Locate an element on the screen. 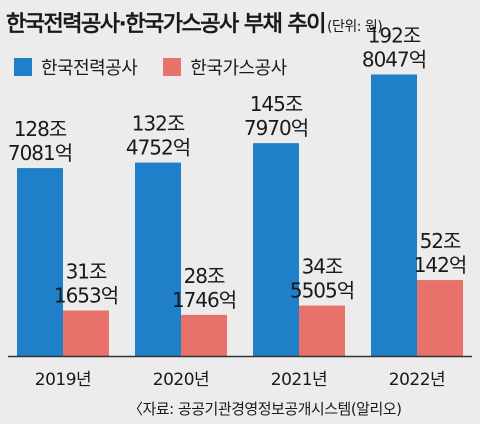 This screenshot has height=424, width=480. data-label-kogas-4-1: 52조 is located at coordinates (440, 241).